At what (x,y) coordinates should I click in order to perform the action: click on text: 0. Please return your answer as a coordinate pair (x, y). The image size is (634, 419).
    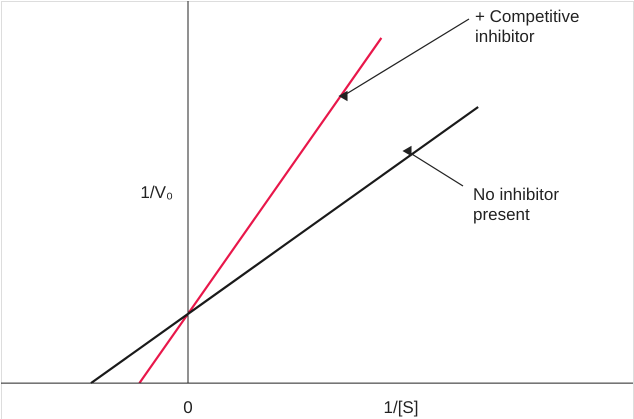
    Looking at the image, I should click on (188, 407).